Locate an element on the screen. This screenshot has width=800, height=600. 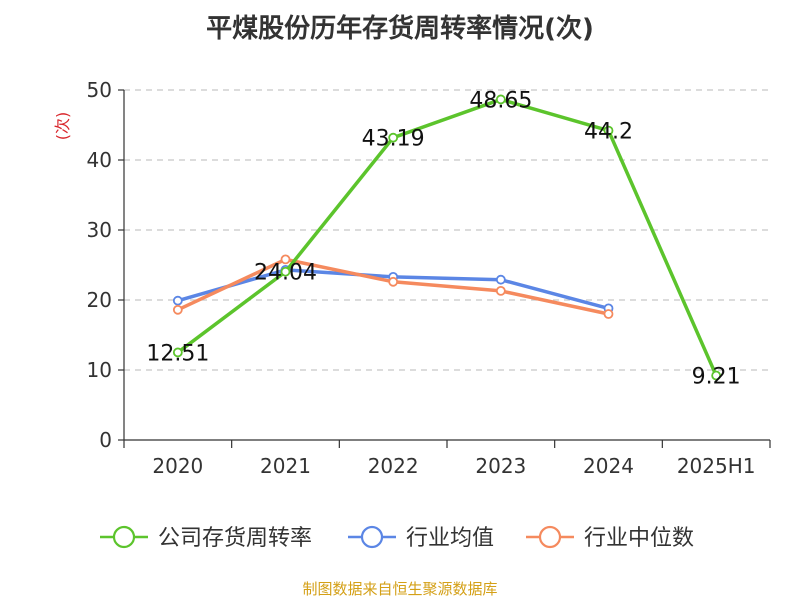
data-label: 9.21 is located at coordinates (716, 377).